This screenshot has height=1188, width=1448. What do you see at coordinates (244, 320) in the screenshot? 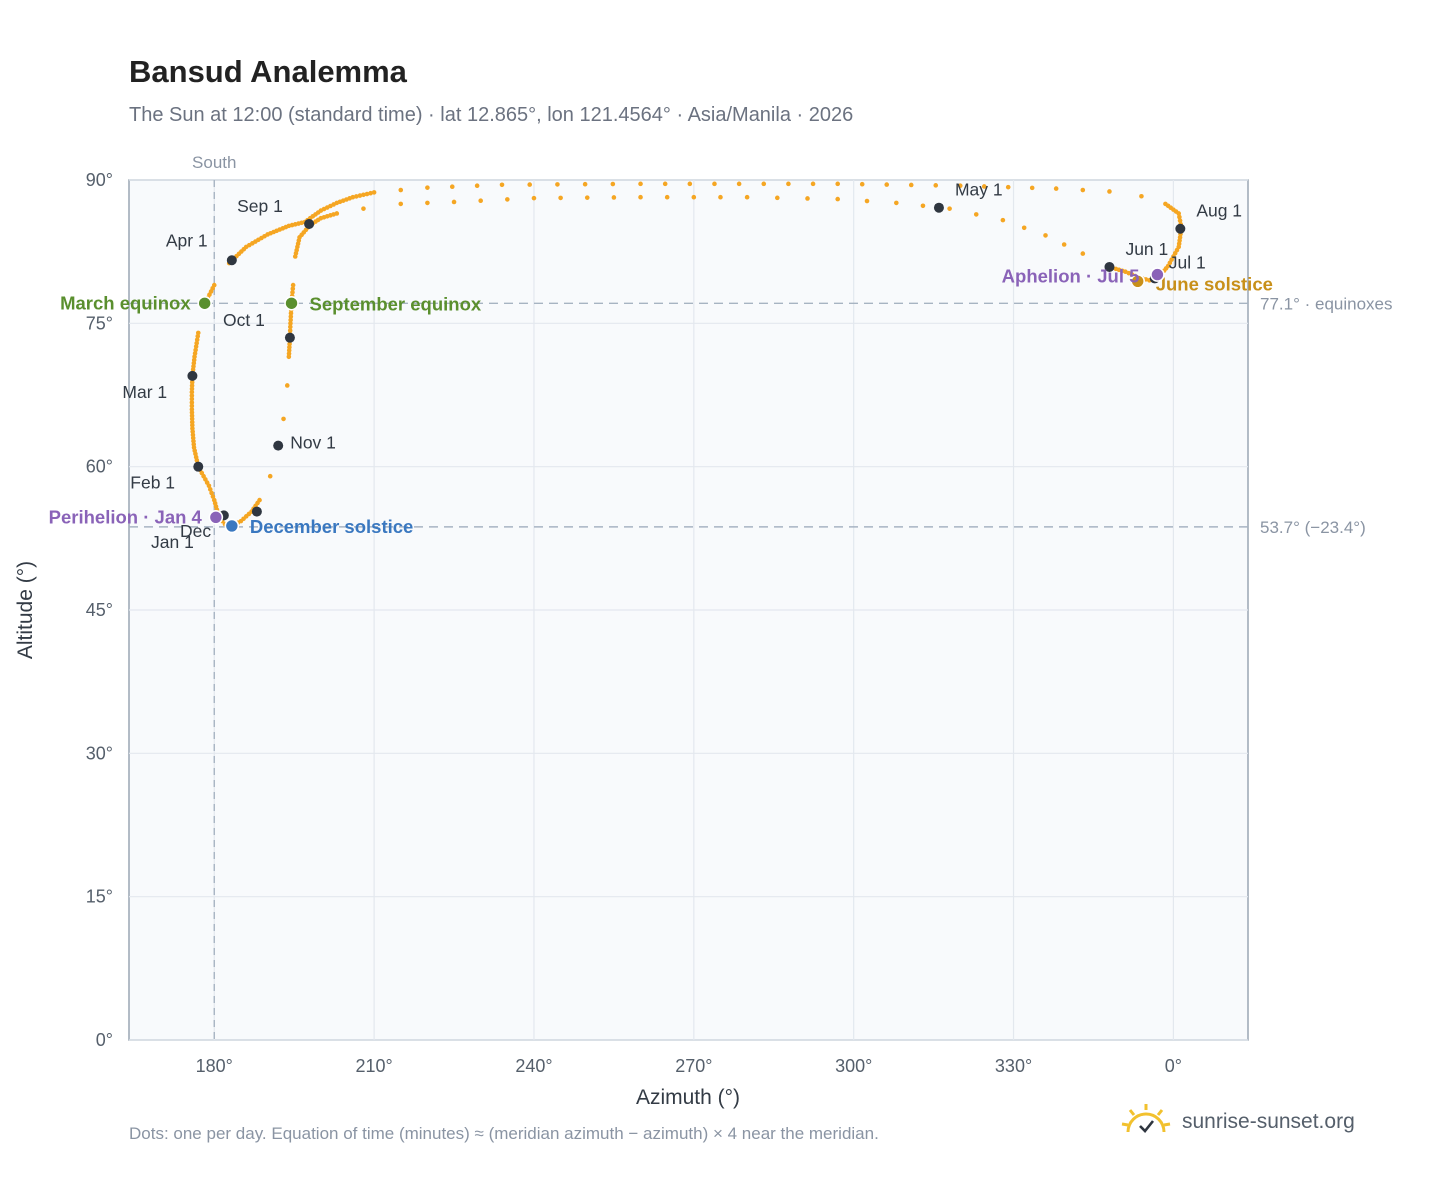
I see `month-label: Oct 1` at bounding box center [244, 320].